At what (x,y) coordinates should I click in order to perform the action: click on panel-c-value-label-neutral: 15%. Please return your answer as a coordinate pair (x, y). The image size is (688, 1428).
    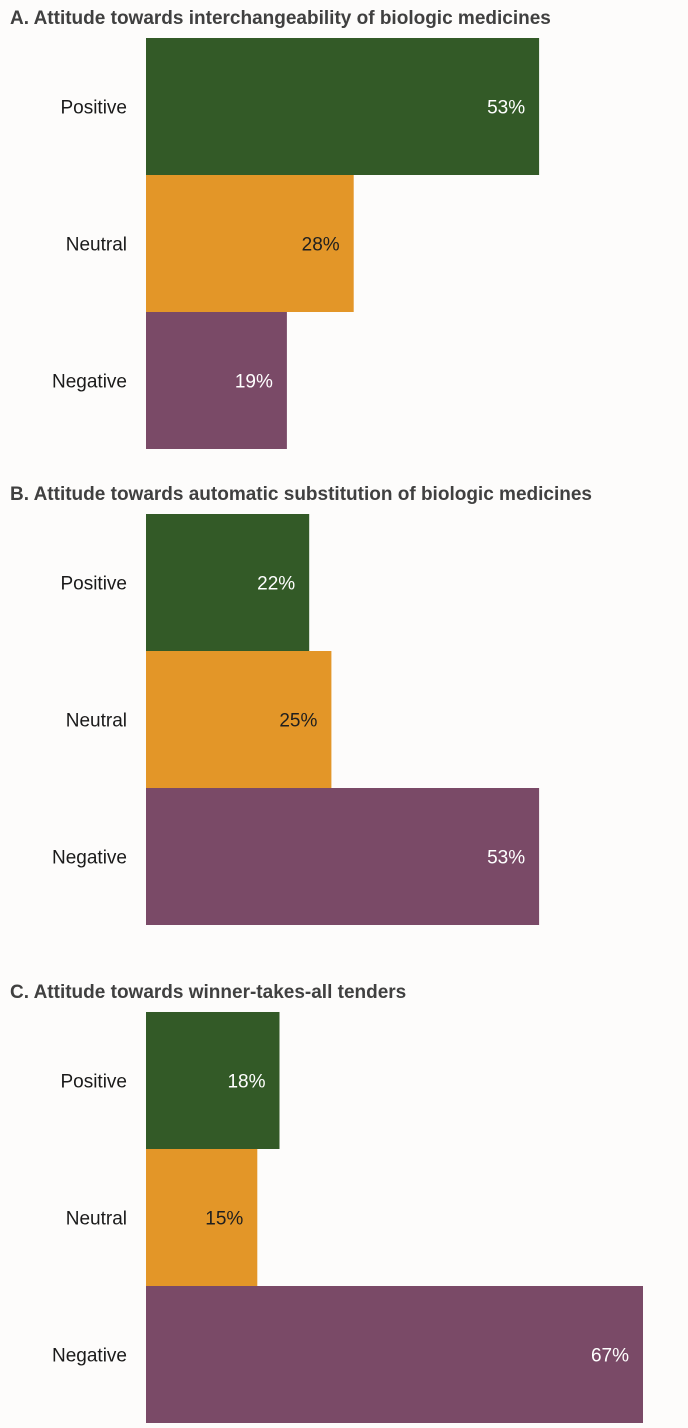
    Looking at the image, I should click on (224, 1219).